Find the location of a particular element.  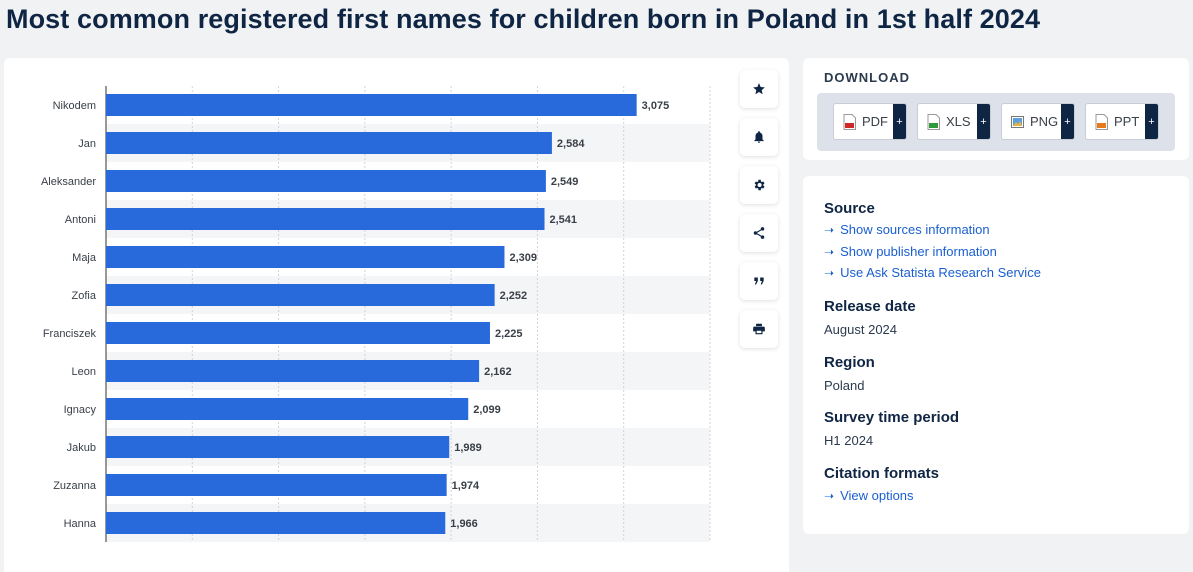

value-label: 1,974 is located at coordinates (466, 486).